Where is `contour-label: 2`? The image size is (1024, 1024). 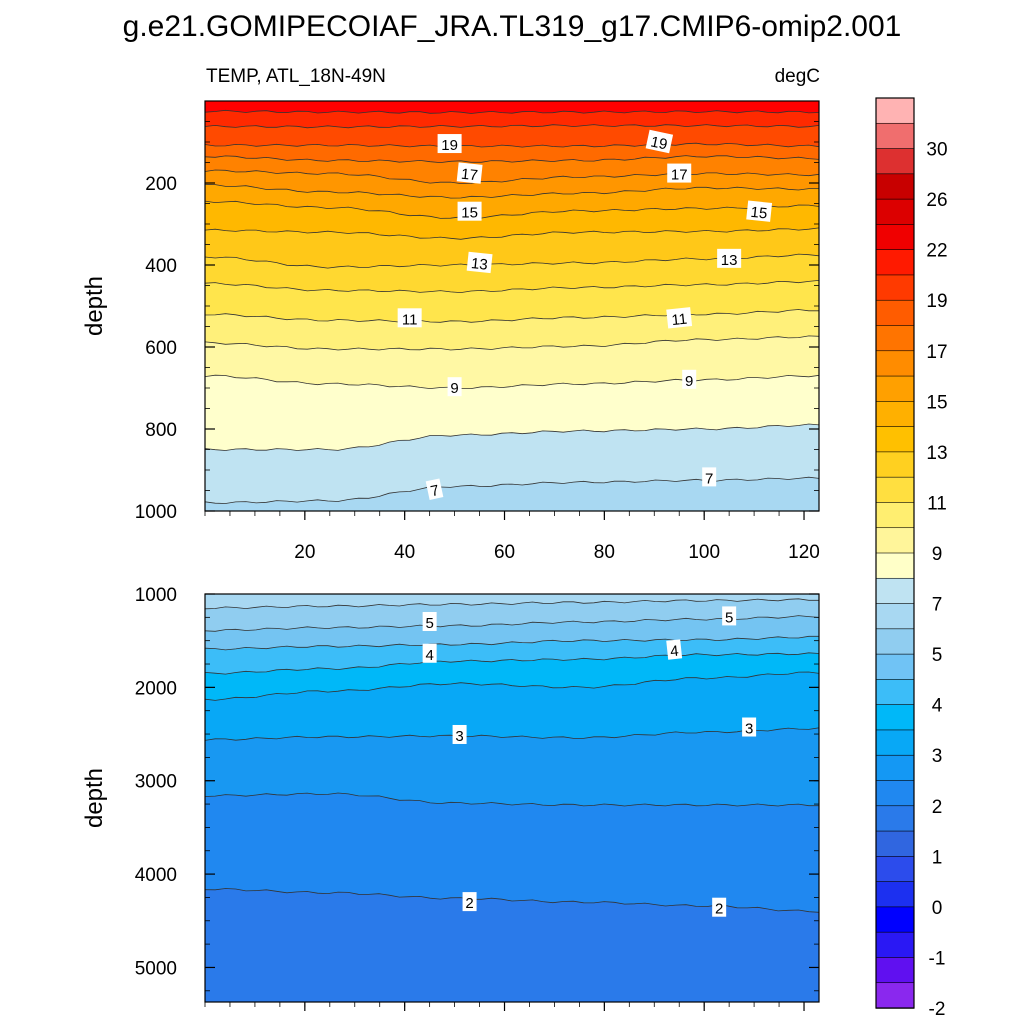 contour-label: 2 is located at coordinates (719, 907).